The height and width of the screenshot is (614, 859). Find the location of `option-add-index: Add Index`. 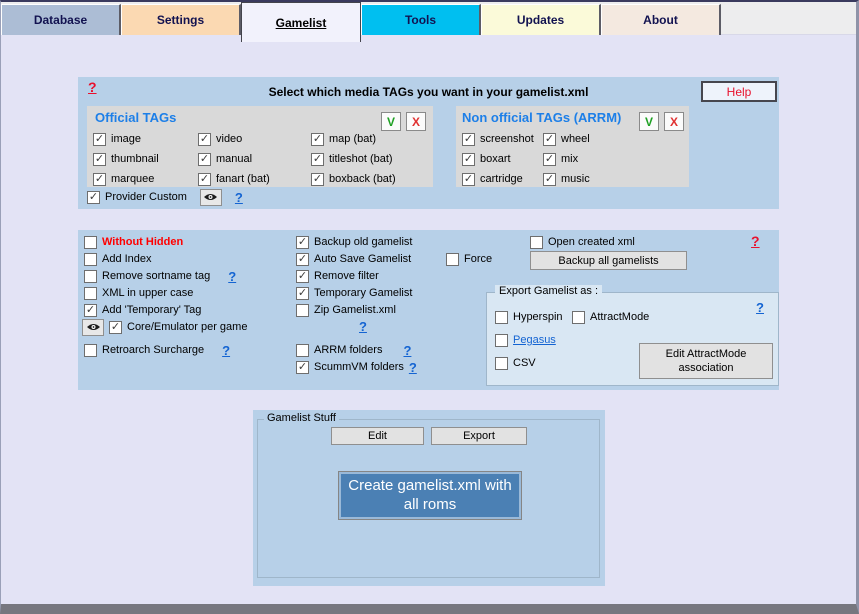

option-add-index: Add Index is located at coordinates (118, 259).